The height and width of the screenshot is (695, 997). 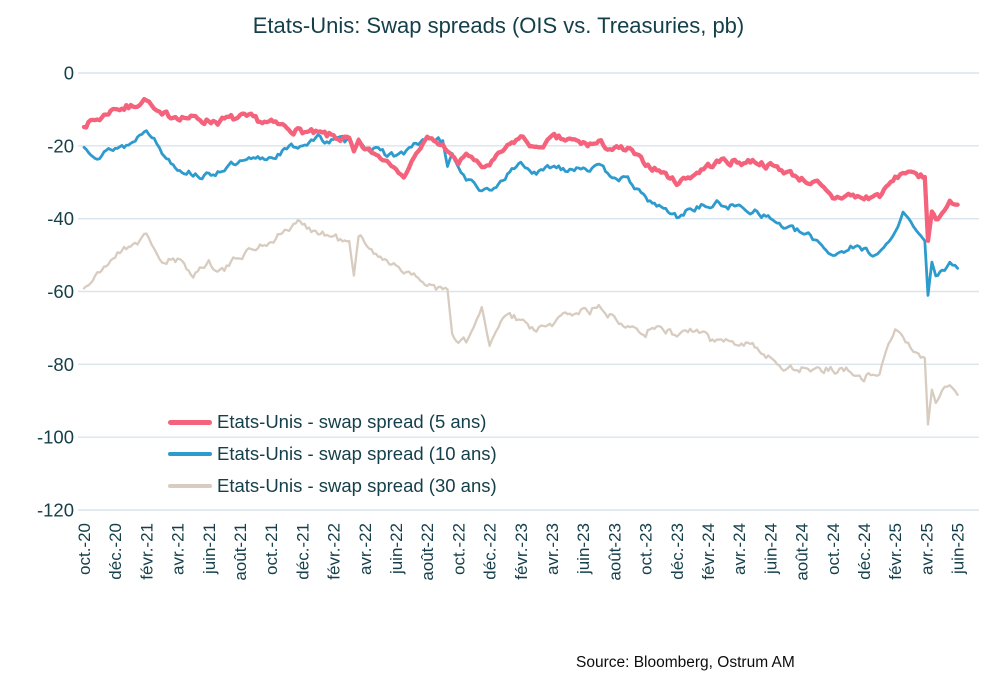 I want to click on x-axis-tick-label: déc.-21, so click(x=302, y=551).